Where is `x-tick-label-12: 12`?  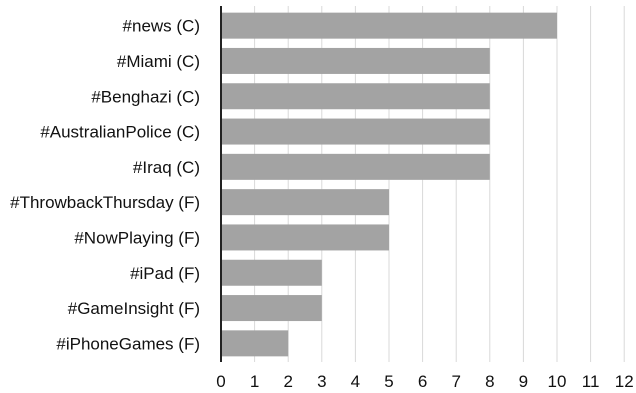 x-tick-label-12: 12 is located at coordinates (624, 381).